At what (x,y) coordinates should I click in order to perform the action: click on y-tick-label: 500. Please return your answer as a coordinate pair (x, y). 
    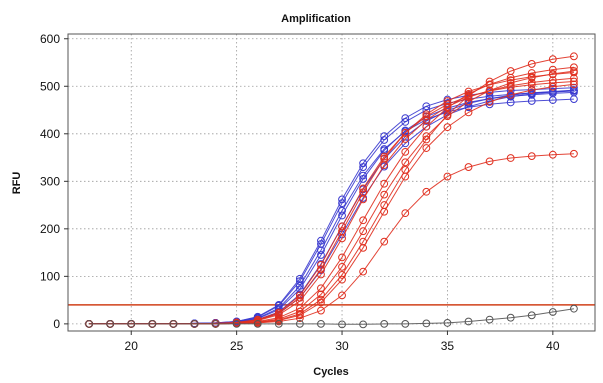
    Looking at the image, I should click on (50, 86).